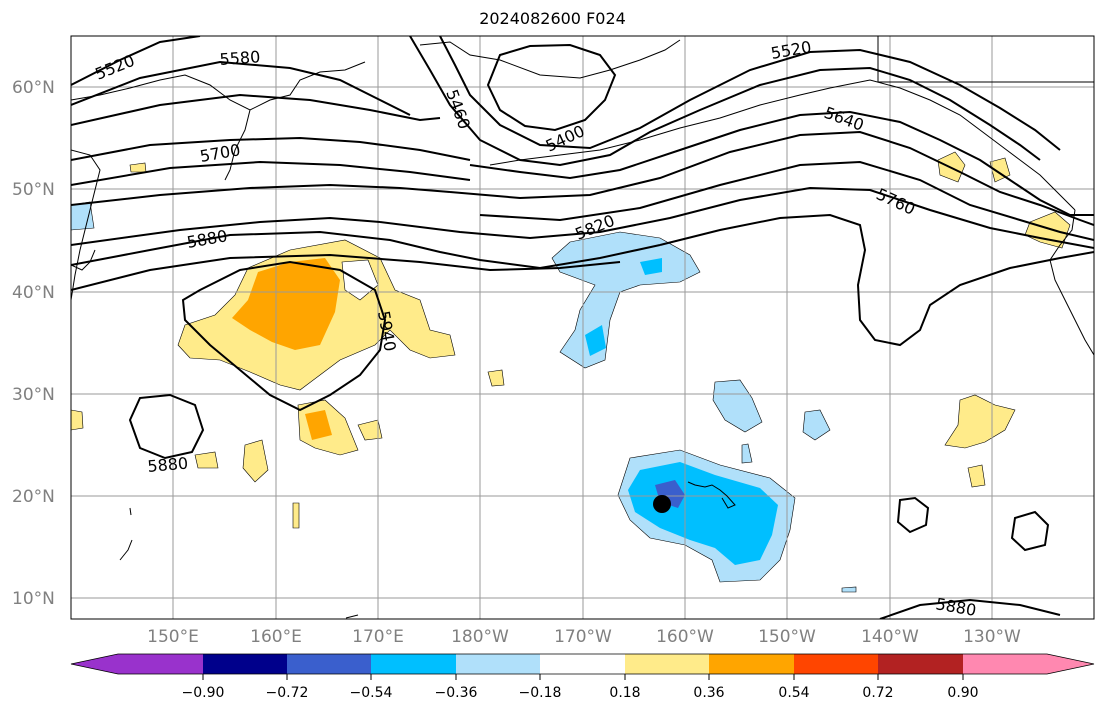 This screenshot has height=712, width=1105. I want to click on colorbar-tick-label: −0.90, so click(203, 693).